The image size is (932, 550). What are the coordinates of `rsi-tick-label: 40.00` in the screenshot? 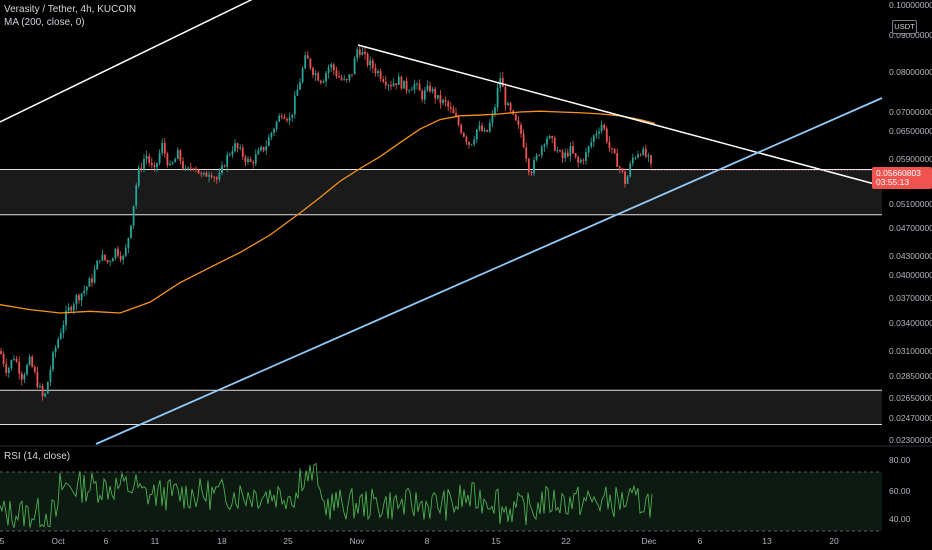 It's located at (900, 519).